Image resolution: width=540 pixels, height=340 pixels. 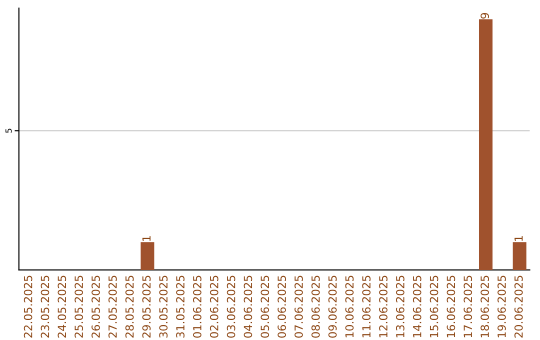 I want to click on x-tick-label: 03.06.2025, so click(x=231, y=307).